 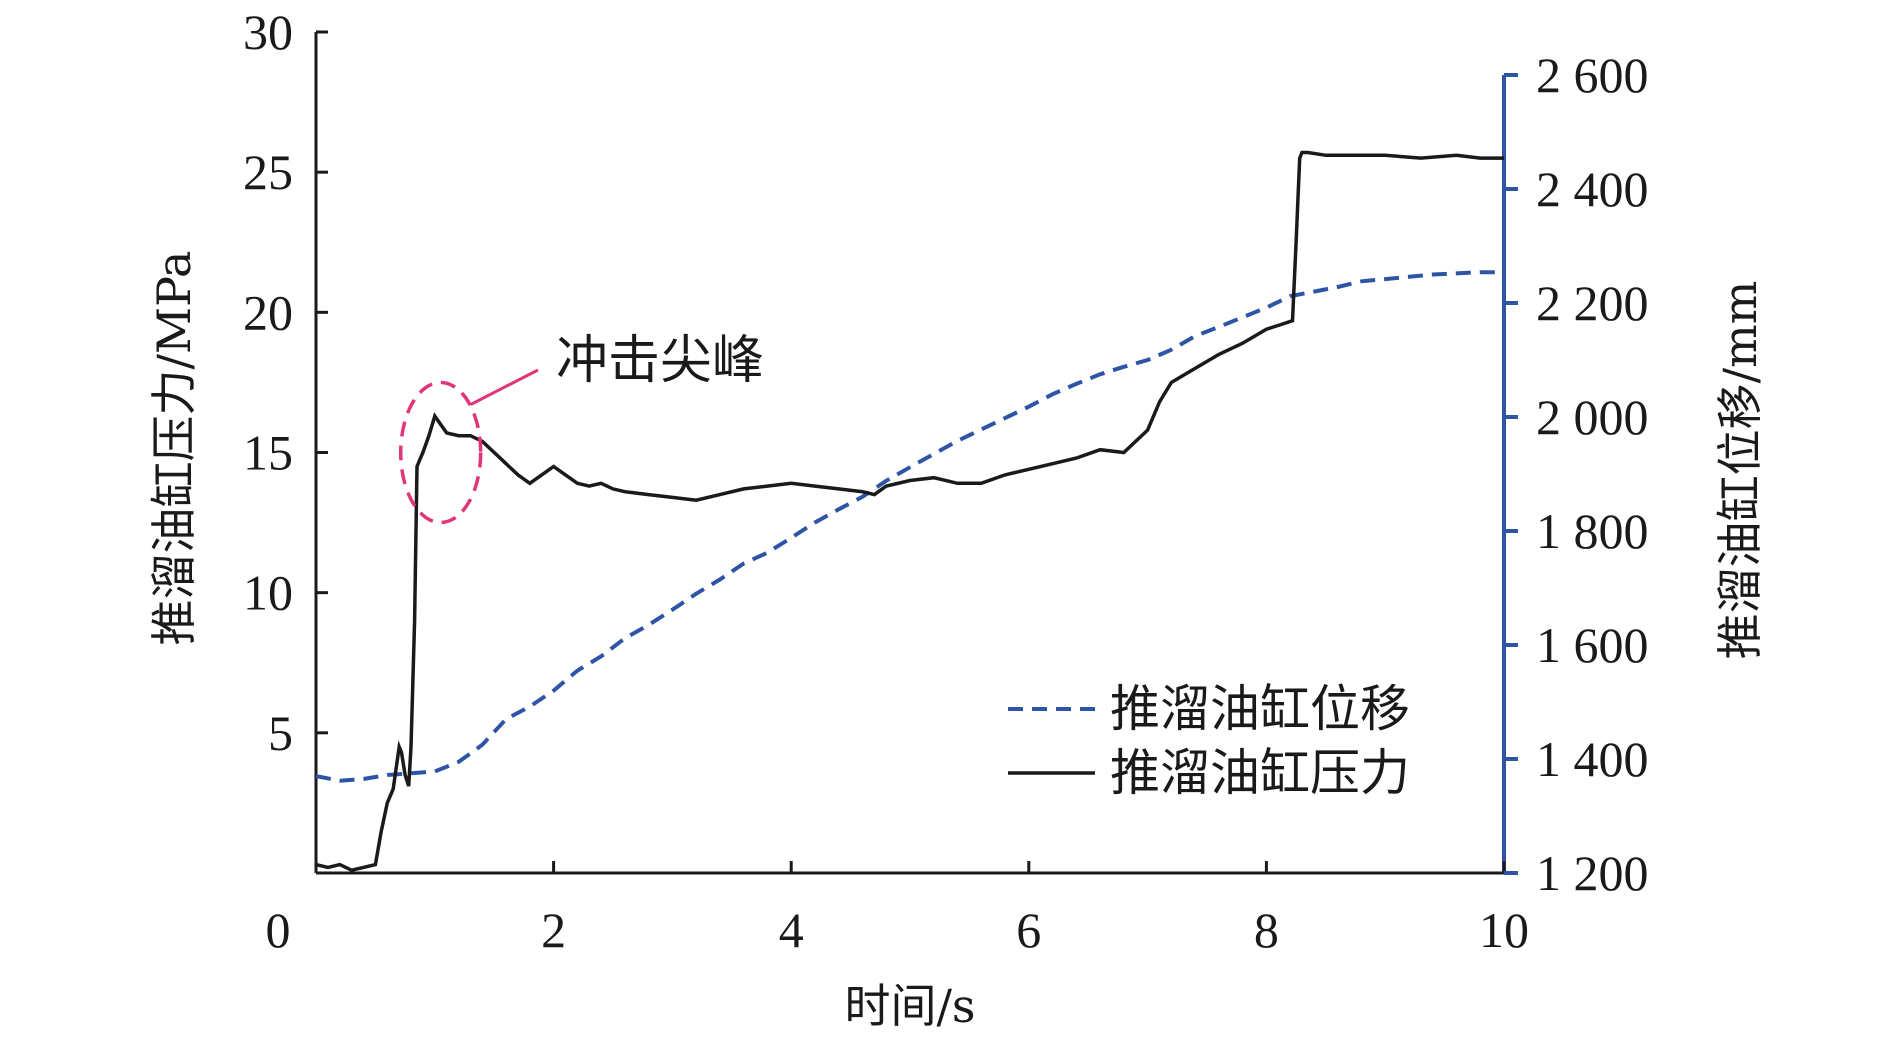 I want to click on x-tick-label: 2, so click(x=553, y=930).